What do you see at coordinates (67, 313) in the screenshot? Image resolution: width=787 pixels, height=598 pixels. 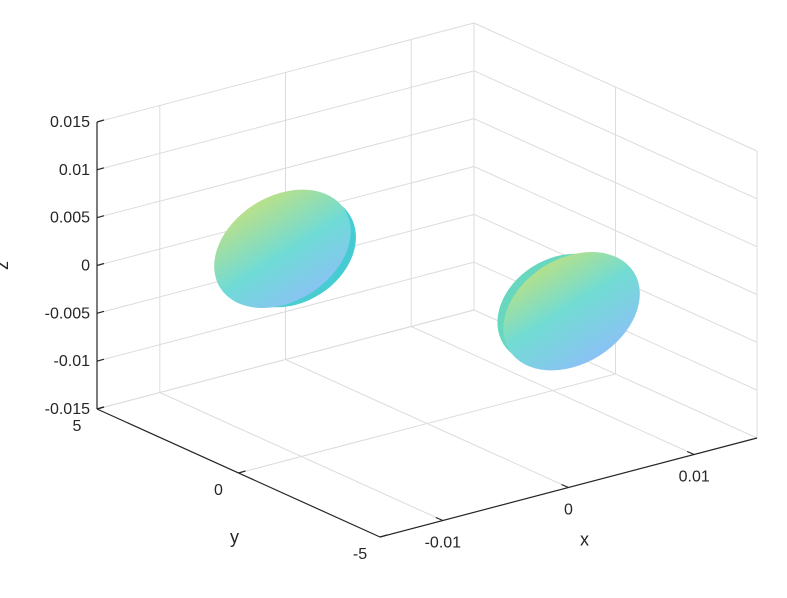 I see `z-tick-label: -0.005` at bounding box center [67, 313].